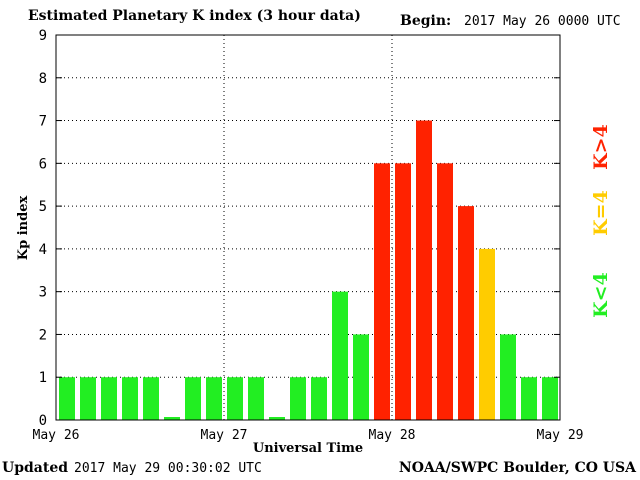 The image size is (640, 480). Describe the element at coordinates (426, 21) in the screenshot. I see `begin-label: Begin:` at that location.